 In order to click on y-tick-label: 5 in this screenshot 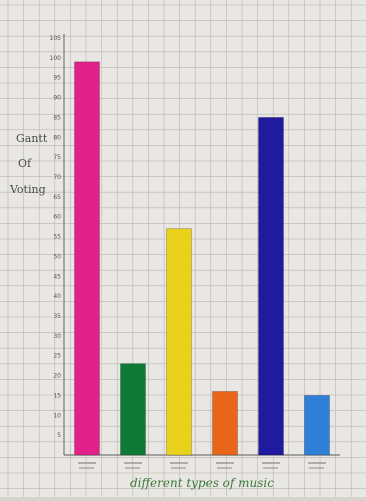, I will do `click(59, 435)`.